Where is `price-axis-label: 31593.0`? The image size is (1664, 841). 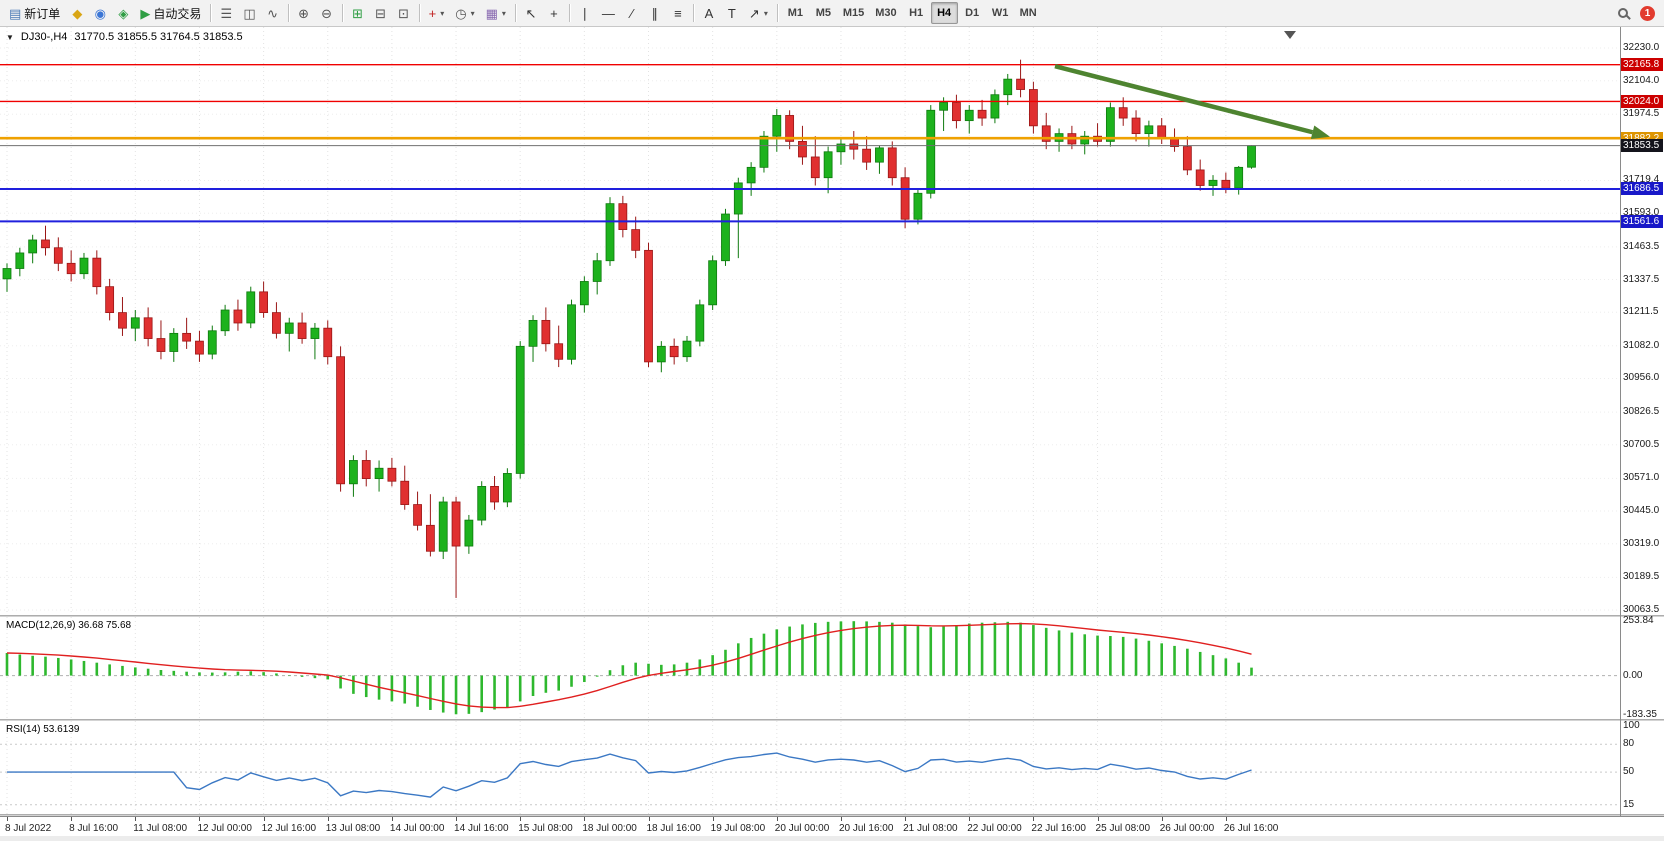
price-axis-label: 31593.0 is located at coordinates (1641, 213).